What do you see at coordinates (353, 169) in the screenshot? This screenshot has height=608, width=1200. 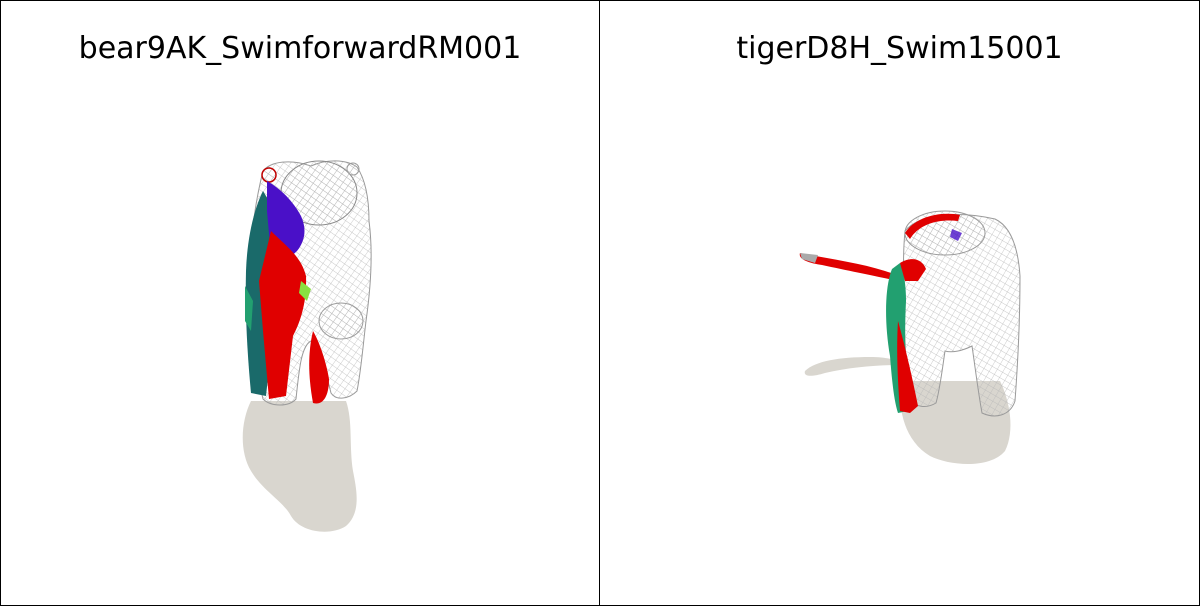 I see `bear-ear-right` at bounding box center [353, 169].